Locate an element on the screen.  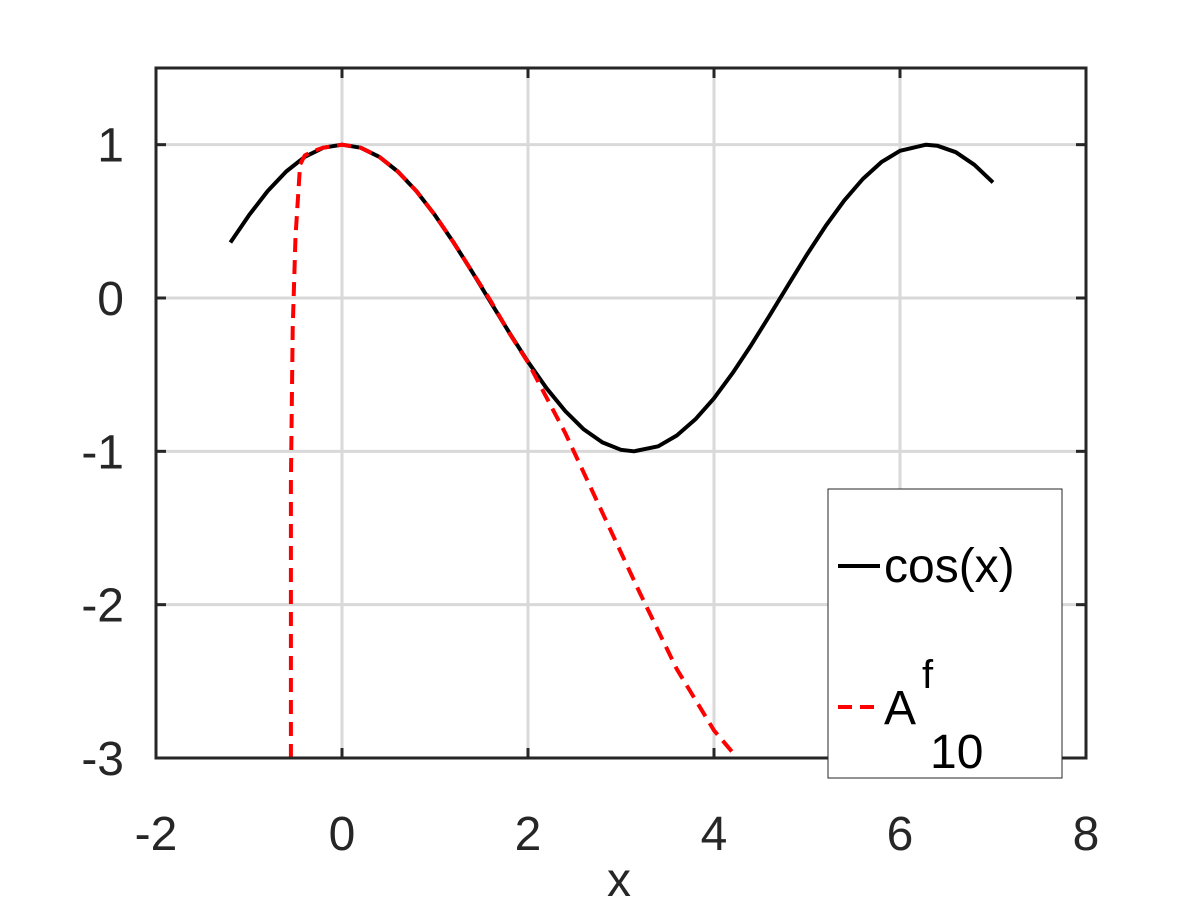
legend-label-approx-superscript: f is located at coordinates (928, 675).